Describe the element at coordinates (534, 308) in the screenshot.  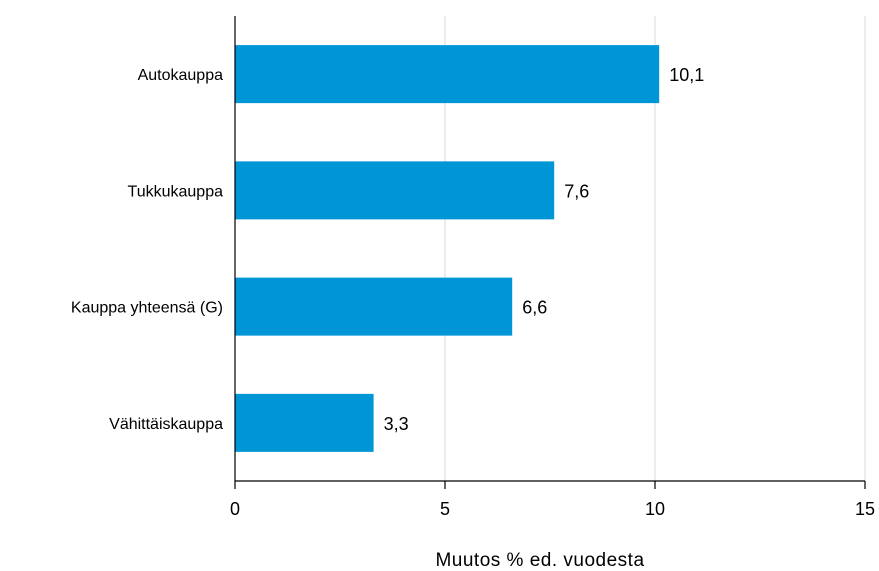
I see `value-label-2: 6,6` at that location.